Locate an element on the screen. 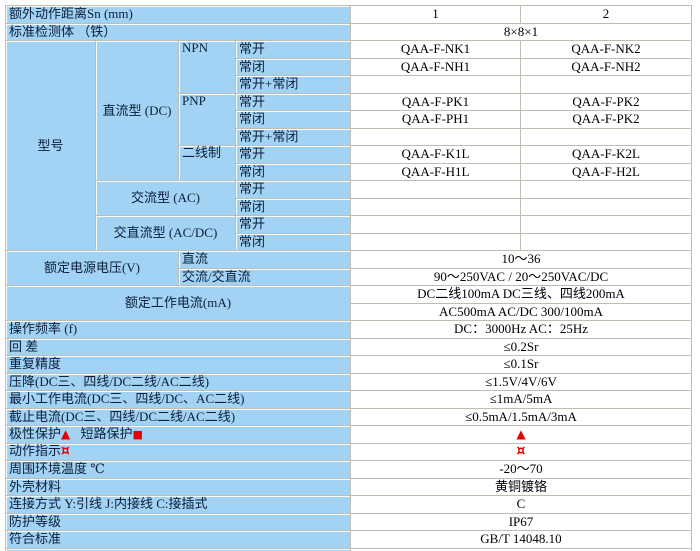  label-protections: 极性保护▲ 短路保护■ is located at coordinates (178, 434).